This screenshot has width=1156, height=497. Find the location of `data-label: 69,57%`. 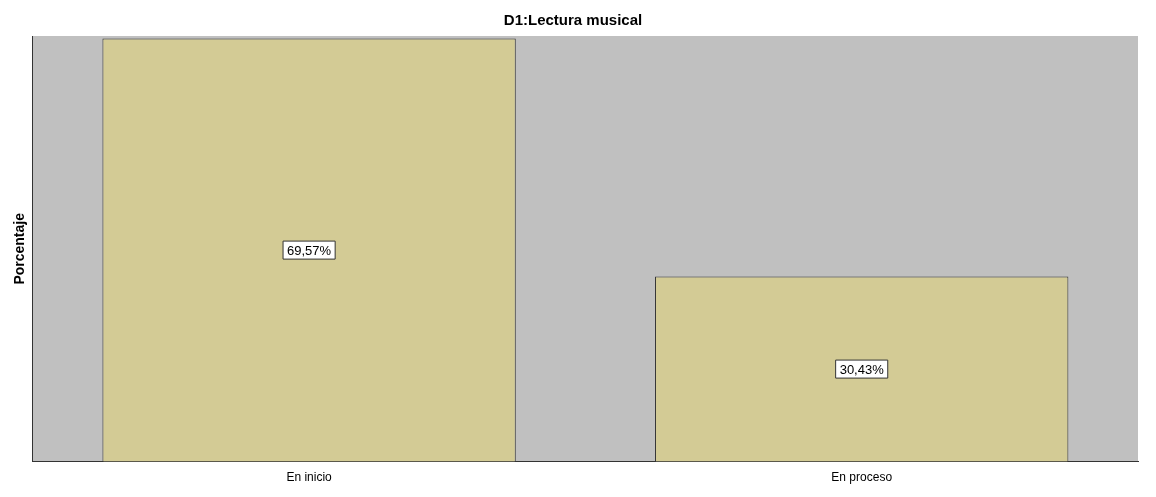

data-label: 69,57% is located at coordinates (309, 250).